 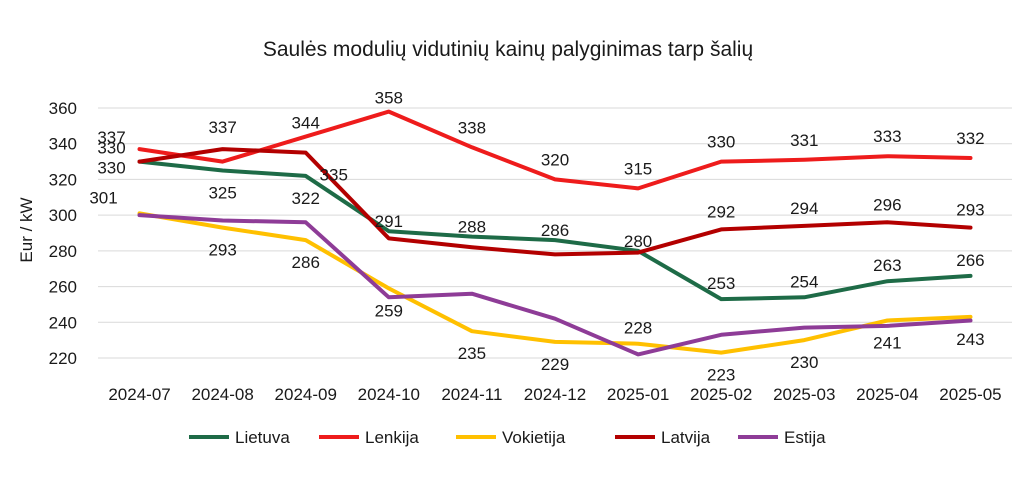 What do you see at coordinates (970, 138) in the screenshot?
I see `data-label: 332` at bounding box center [970, 138].